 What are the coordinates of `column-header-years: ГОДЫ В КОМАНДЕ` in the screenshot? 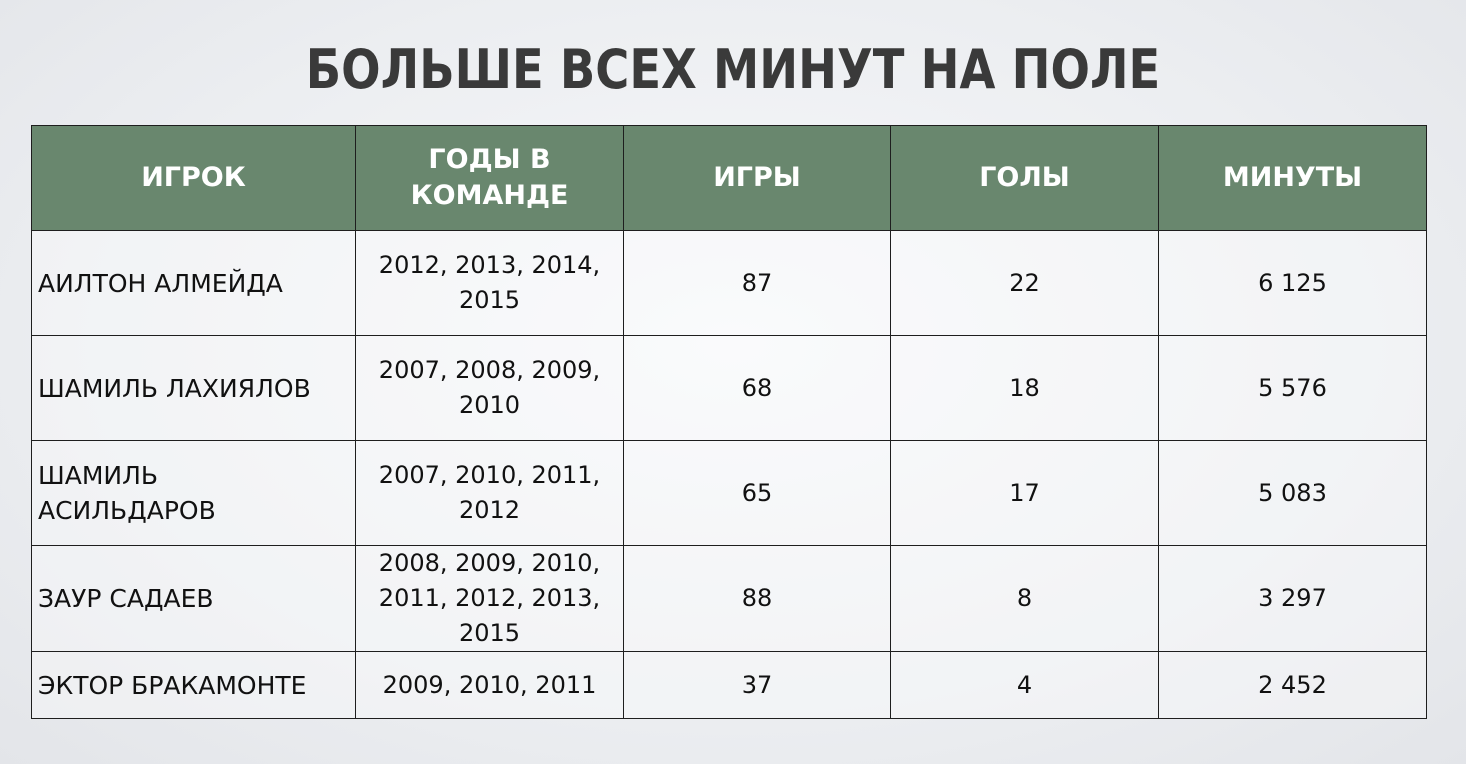 It's located at (489, 178).